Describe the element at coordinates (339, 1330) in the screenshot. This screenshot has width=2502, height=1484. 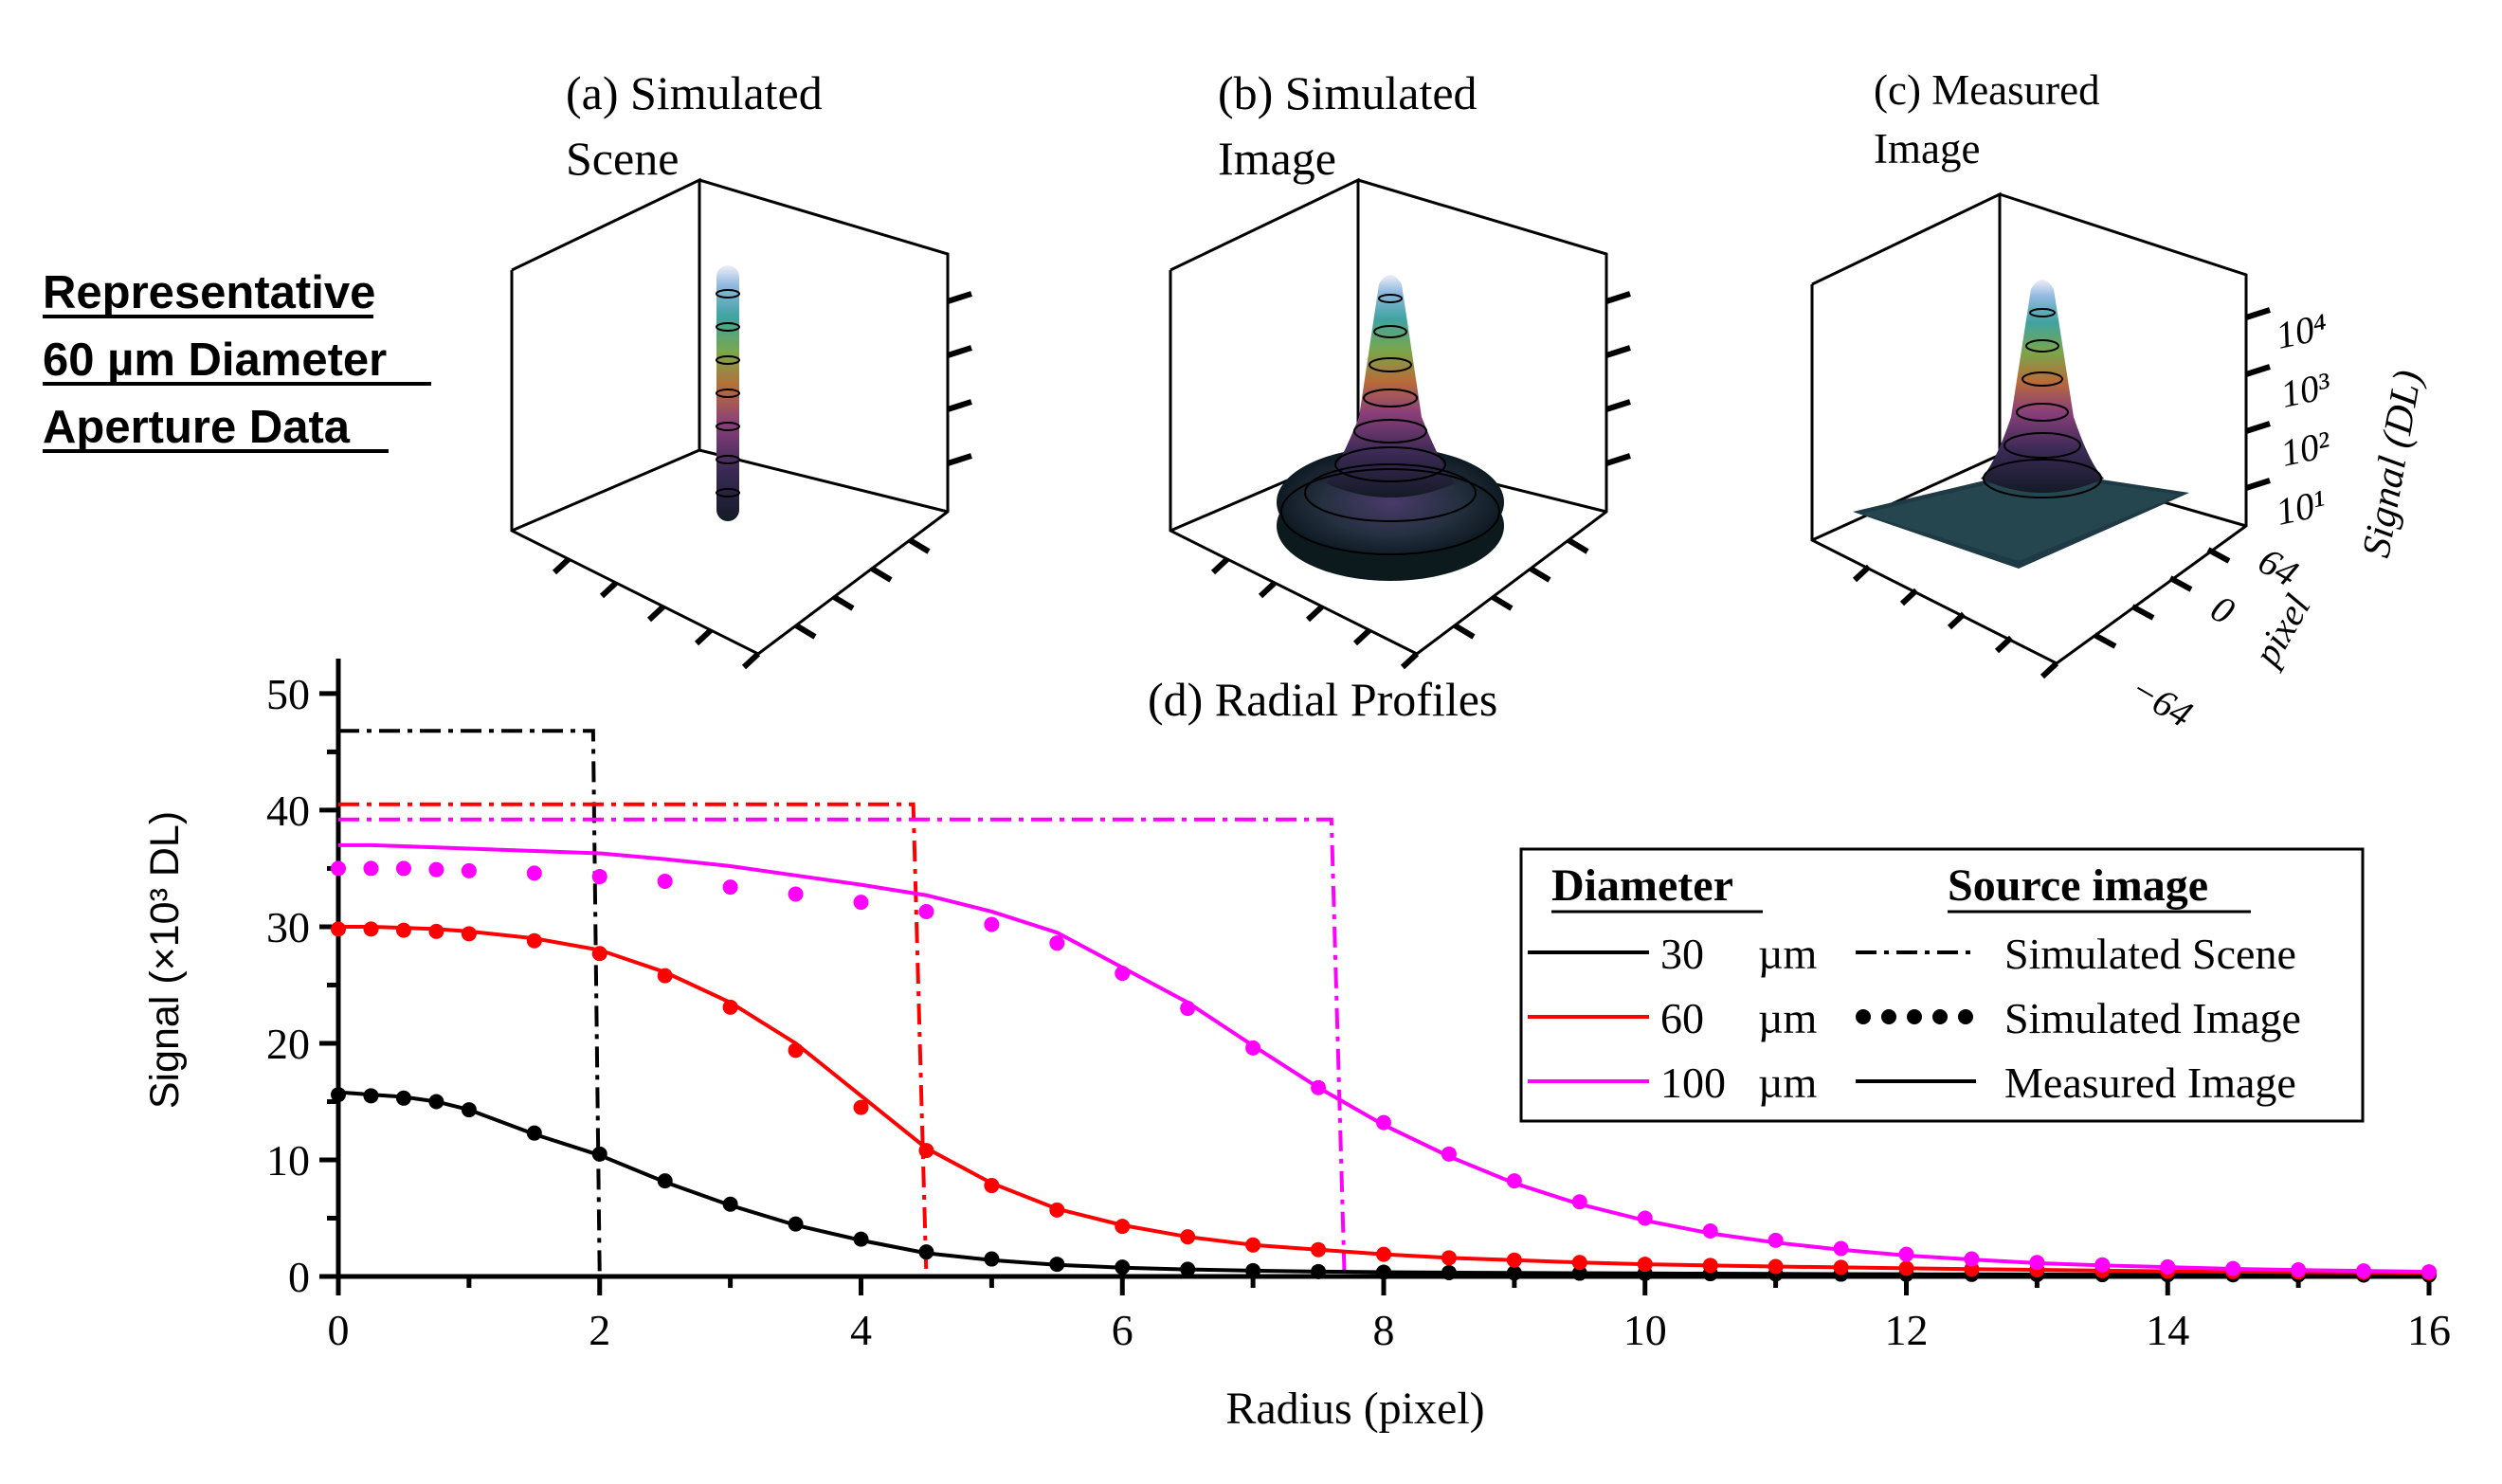
I see `x-tick-label: 0` at that location.